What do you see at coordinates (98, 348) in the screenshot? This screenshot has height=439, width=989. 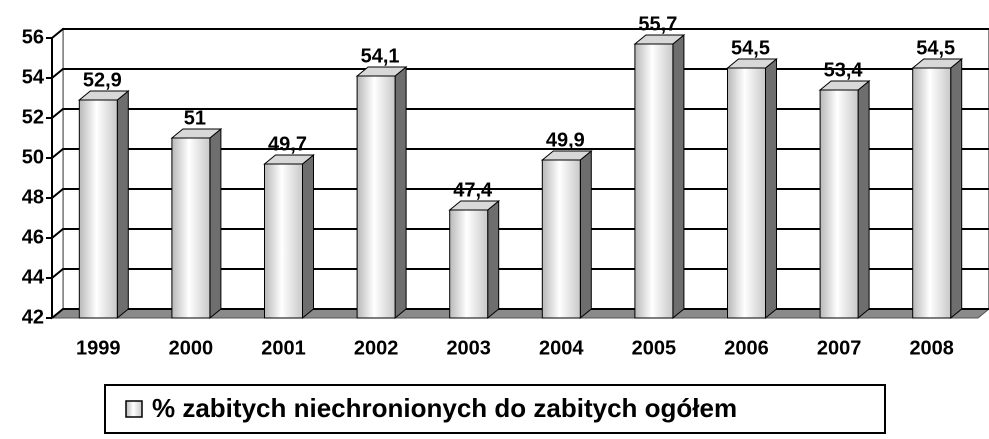 I see `x-tick-label: 1999` at bounding box center [98, 348].